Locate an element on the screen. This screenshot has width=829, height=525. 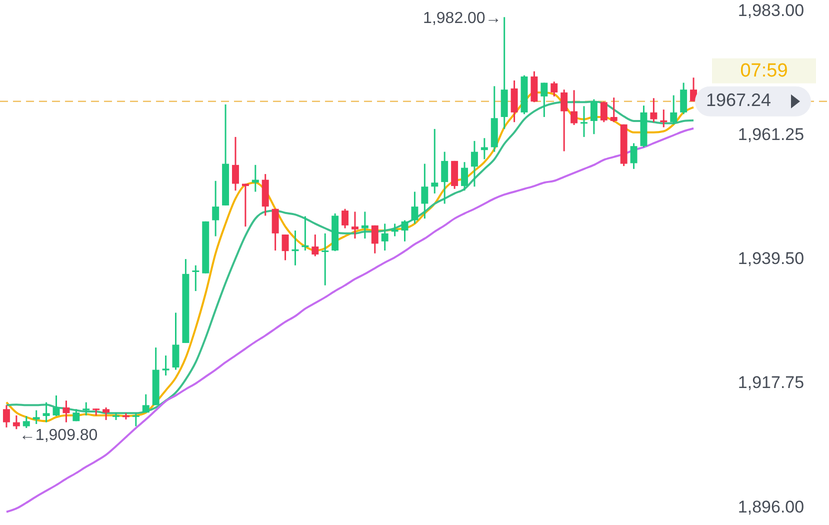
y-tick-label: 1,896.00 is located at coordinates (771, 506).